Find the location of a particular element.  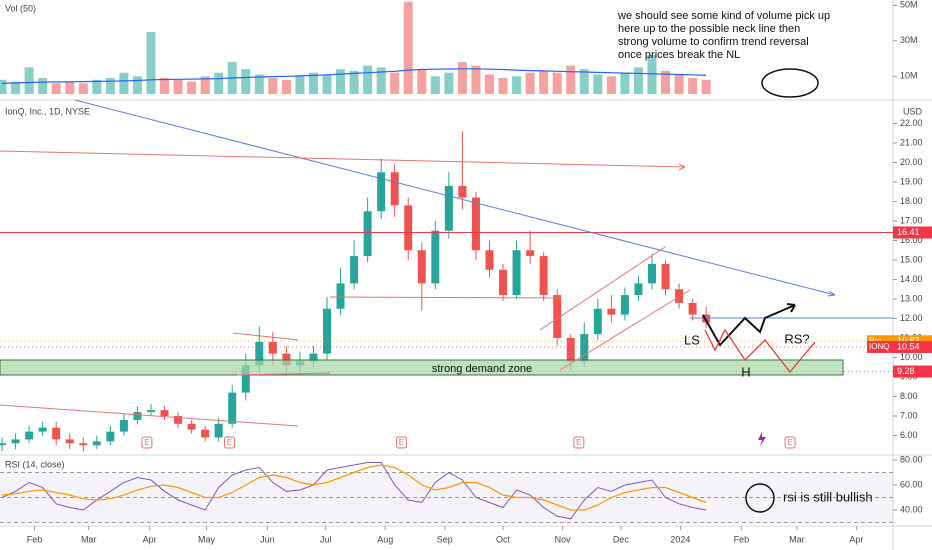

y-tick-label: 8.00 is located at coordinates (909, 396).